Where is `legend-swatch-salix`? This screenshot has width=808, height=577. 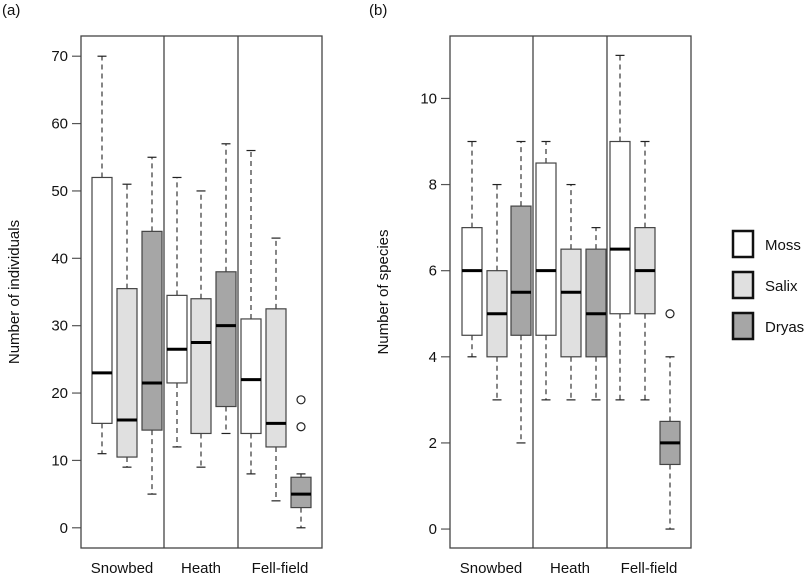
legend-swatch-salix is located at coordinates (743, 285).